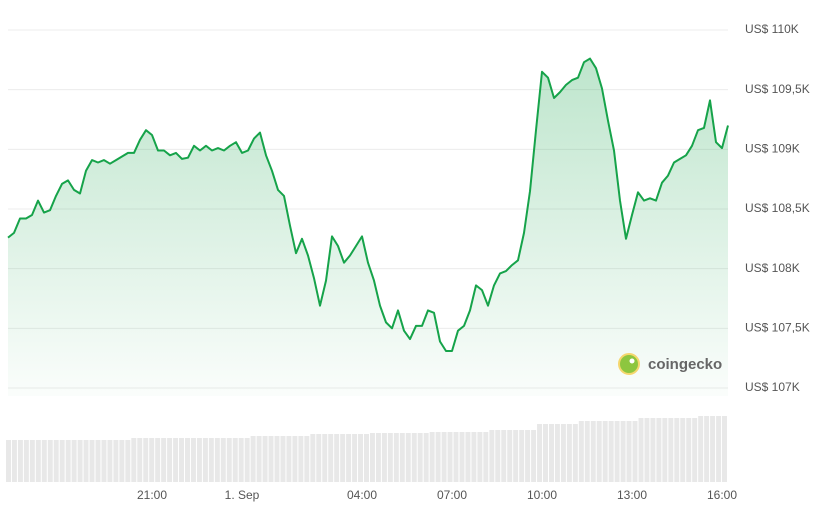 The height and width of the screenshot is (512, 814). What do you see at coordinates (772, 149) in the screenshot?
I see `y-tick-label: US$ 109K` at bounding box center [772, 149].